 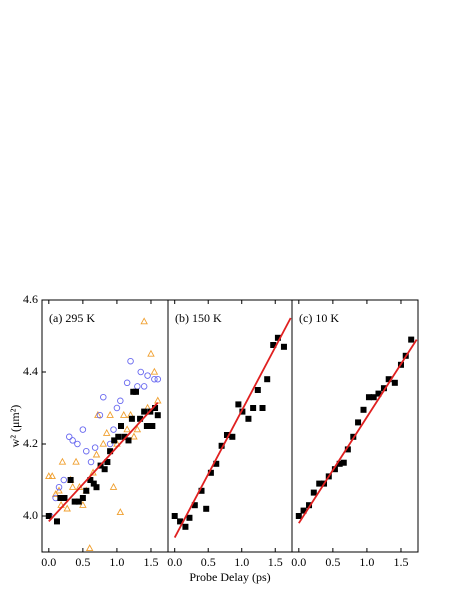 I want to click on plot-frame, so click(x=355, y=426).